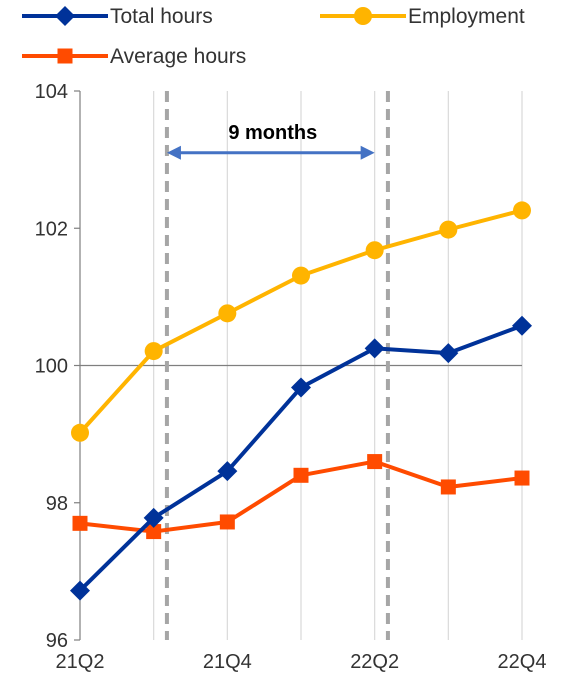 The width and height of the screenshot is (570, 681). I want to click on y-tick-label: 102, so click(51, 229).